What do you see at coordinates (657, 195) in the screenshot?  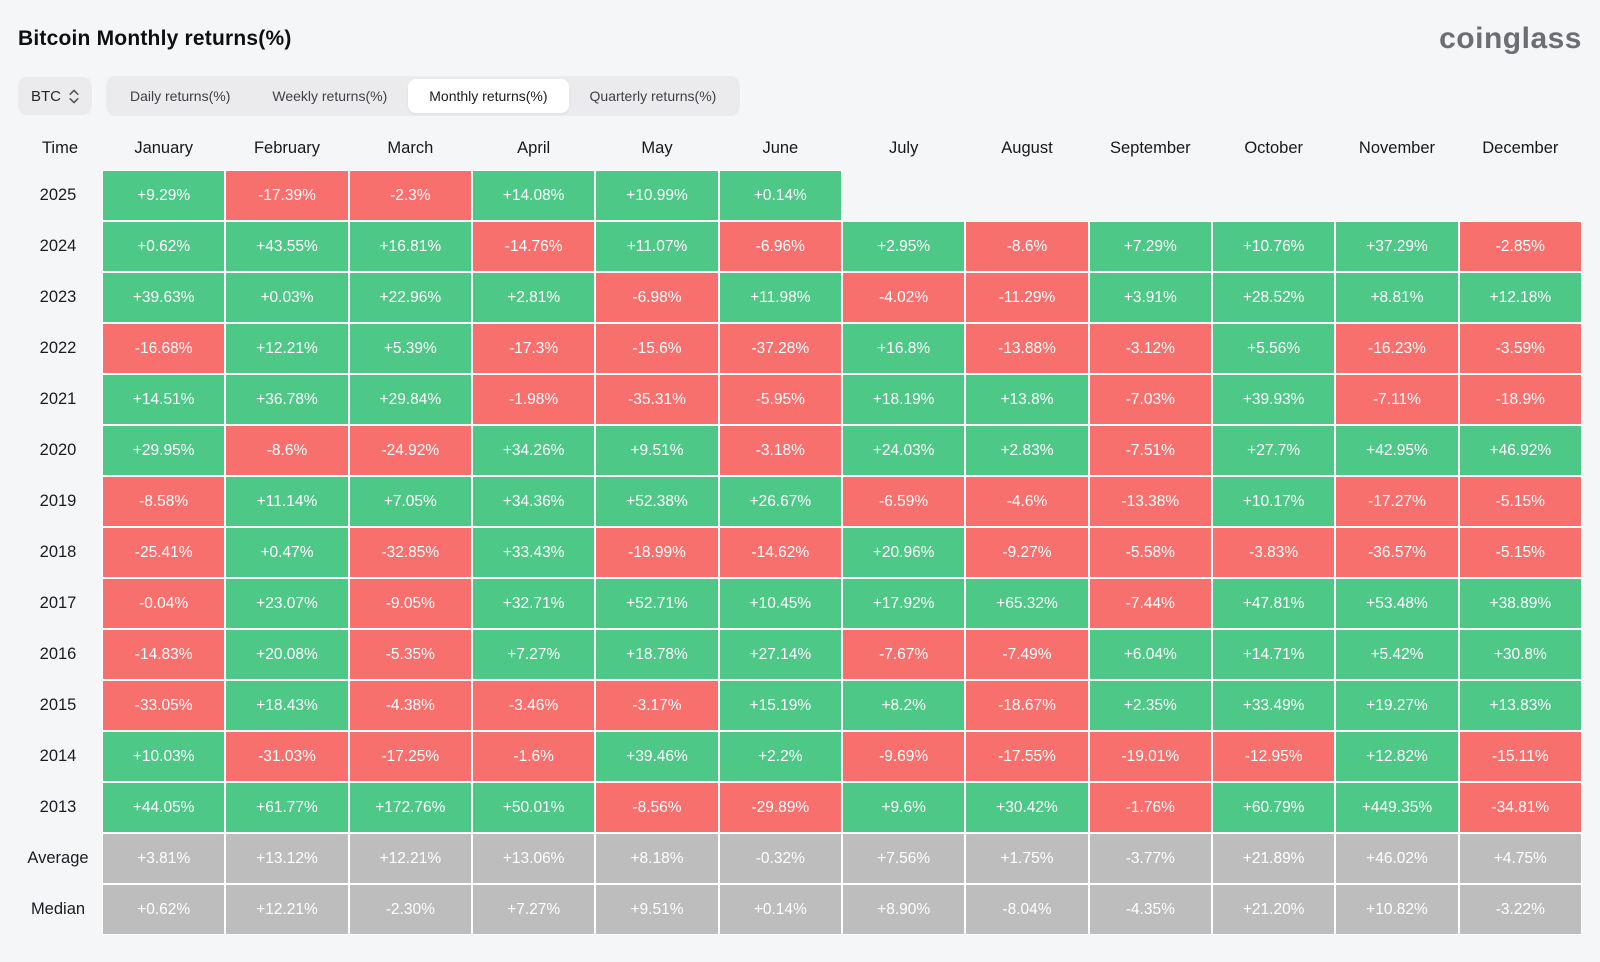 I see `return-cell: +10.99%` at bounding box center [657, 195].